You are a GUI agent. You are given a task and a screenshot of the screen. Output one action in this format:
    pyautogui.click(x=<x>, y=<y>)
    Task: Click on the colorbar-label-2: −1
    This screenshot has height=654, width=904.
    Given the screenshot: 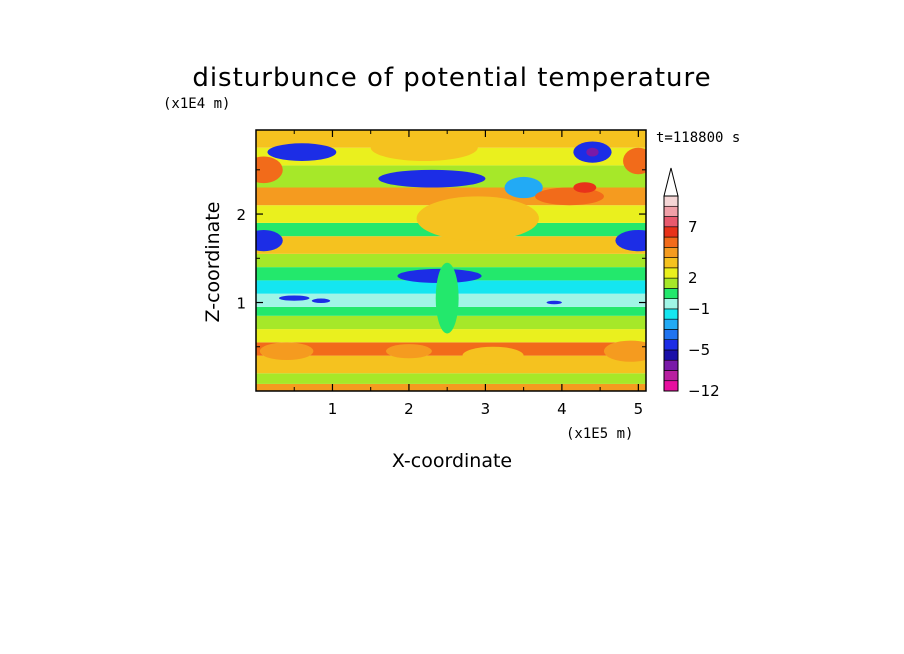 What is the action you would take?
    pyautogui.click(x=699, y=309)
    